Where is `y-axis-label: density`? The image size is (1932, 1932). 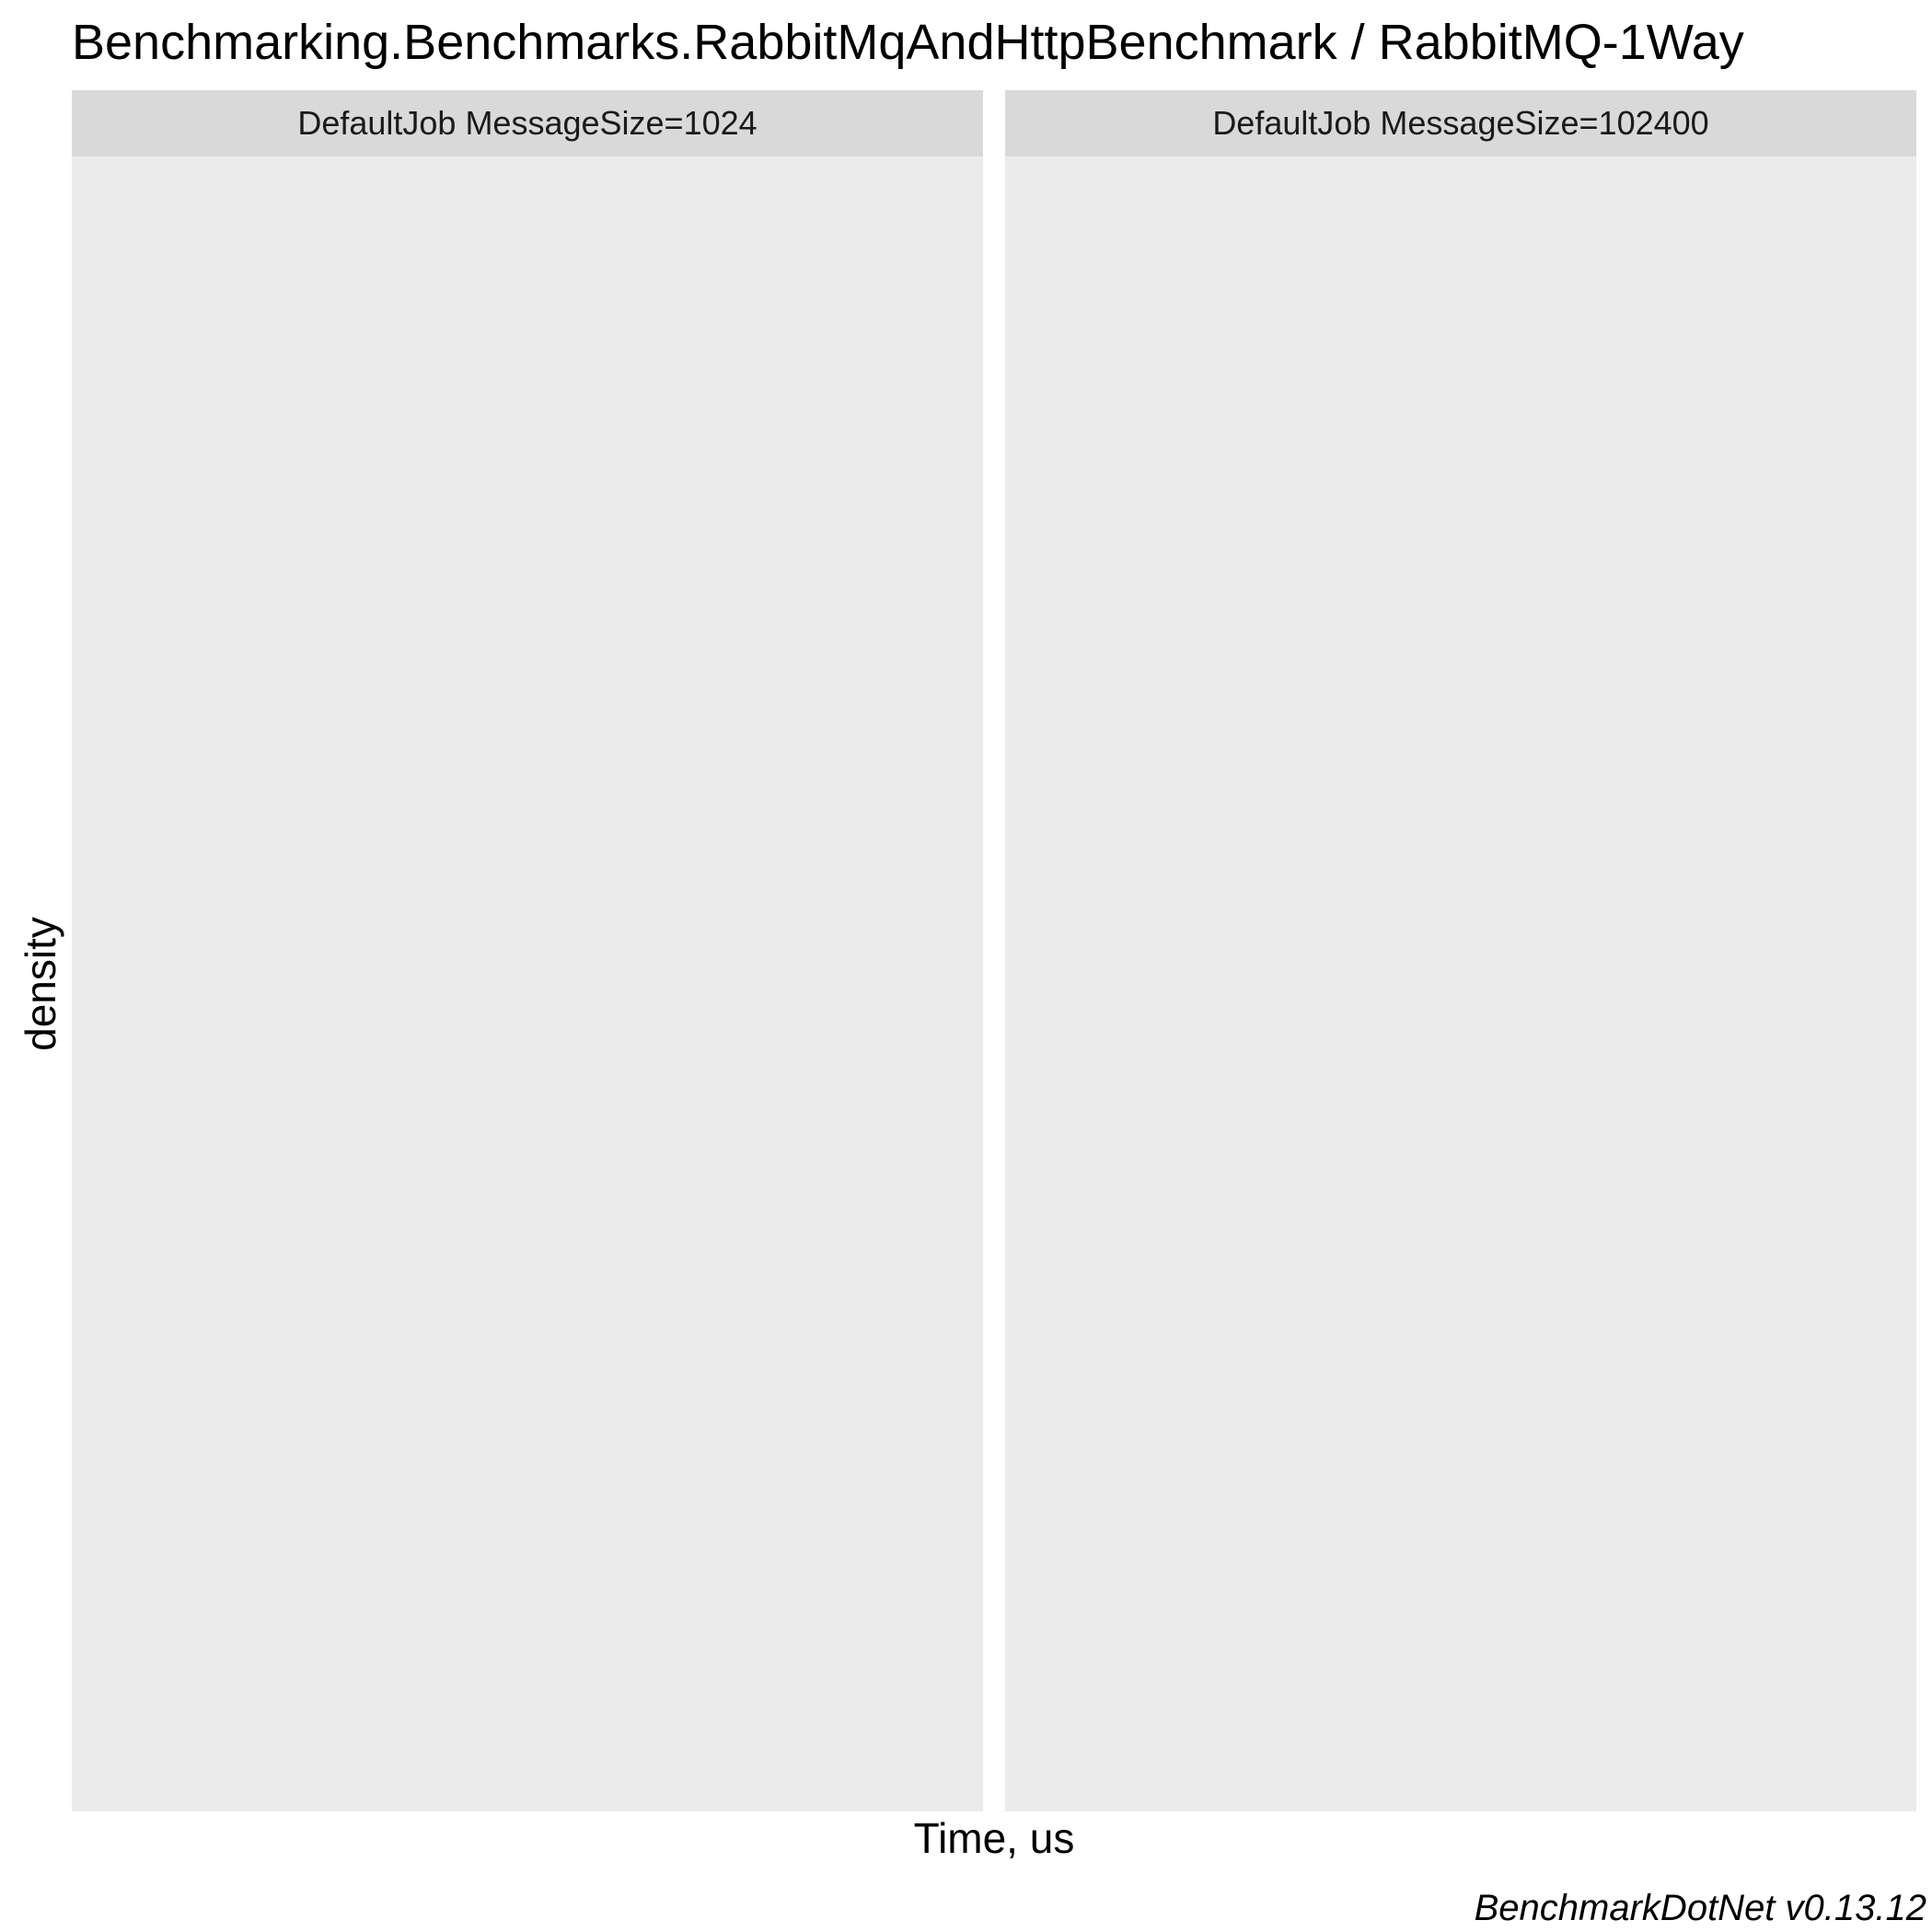 y-axis-label: density is located at coordinates (40, 984).